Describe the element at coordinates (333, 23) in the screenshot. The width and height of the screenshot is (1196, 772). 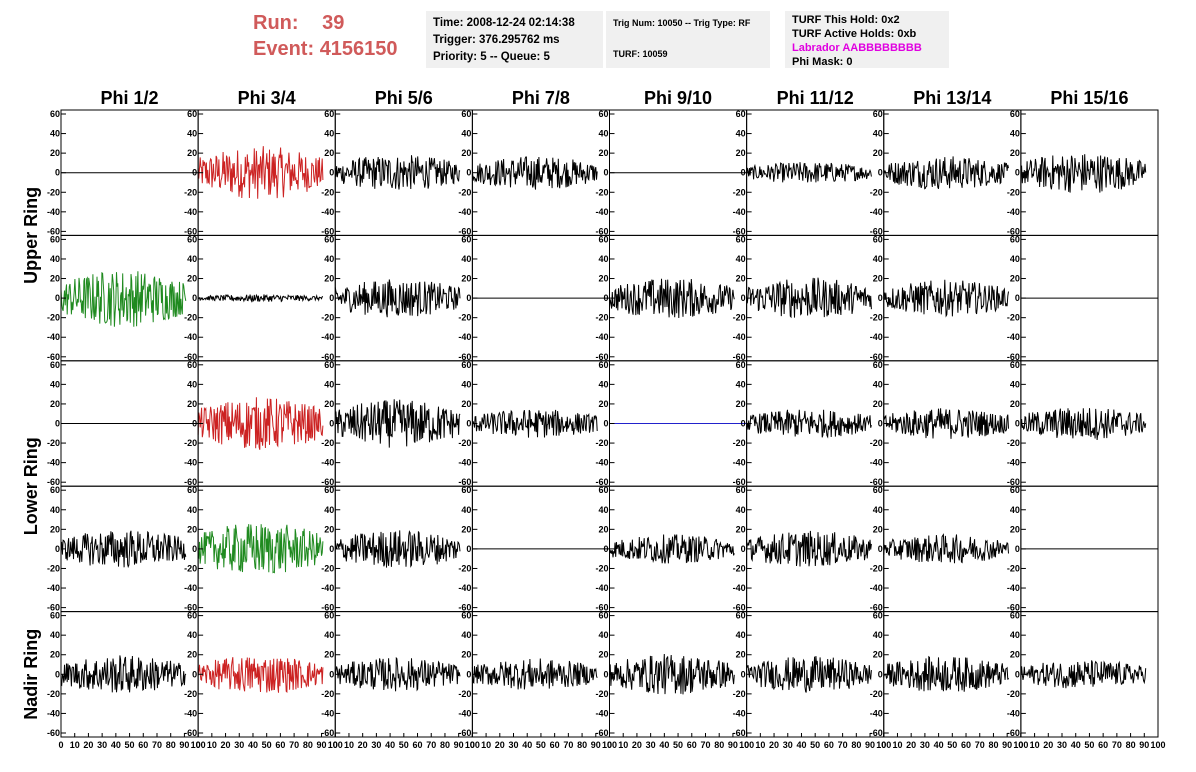
I see `run-value: 39` at that location.